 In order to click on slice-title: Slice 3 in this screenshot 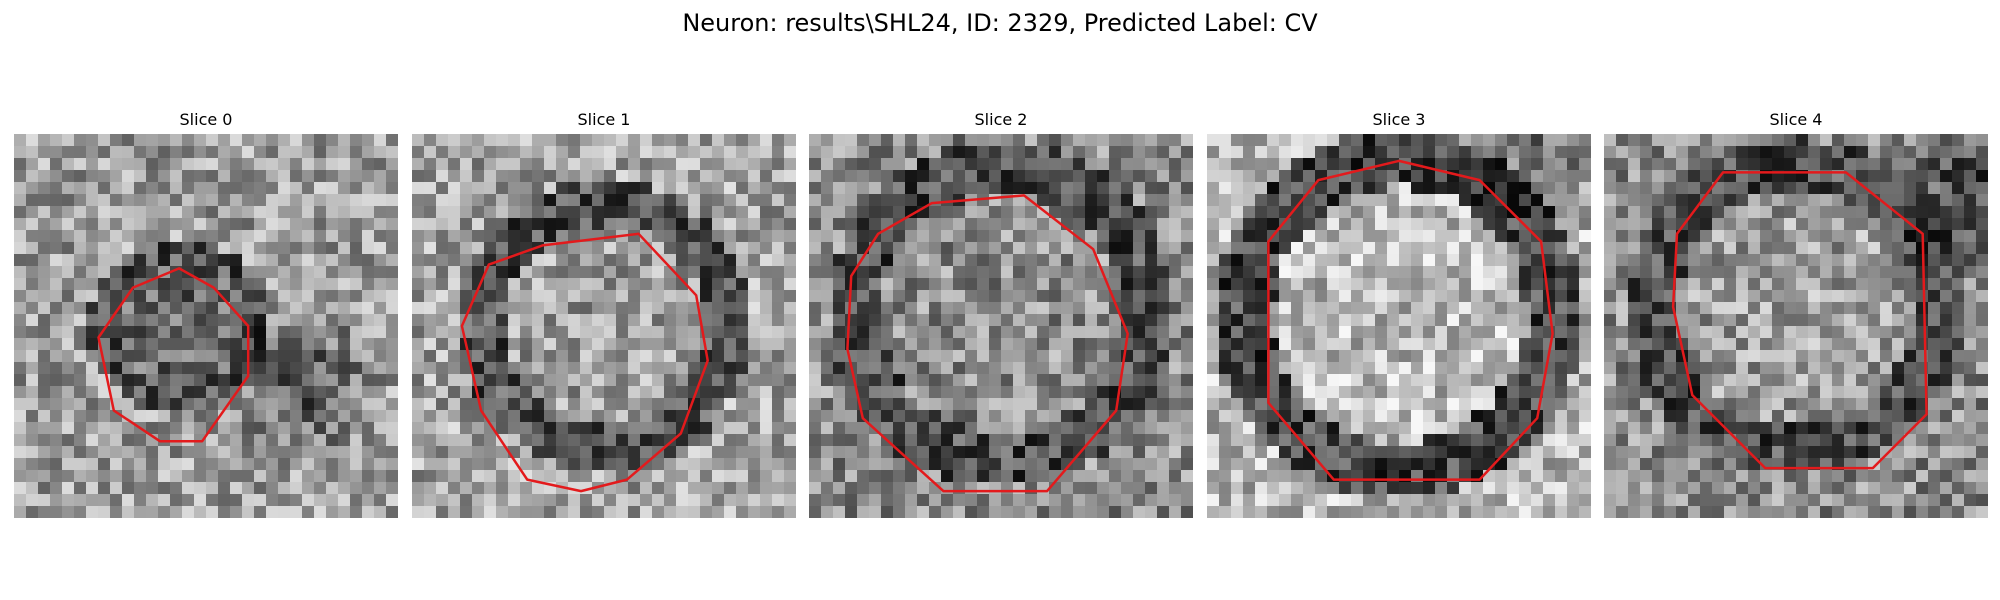, I will do `click(1399, 119)`.